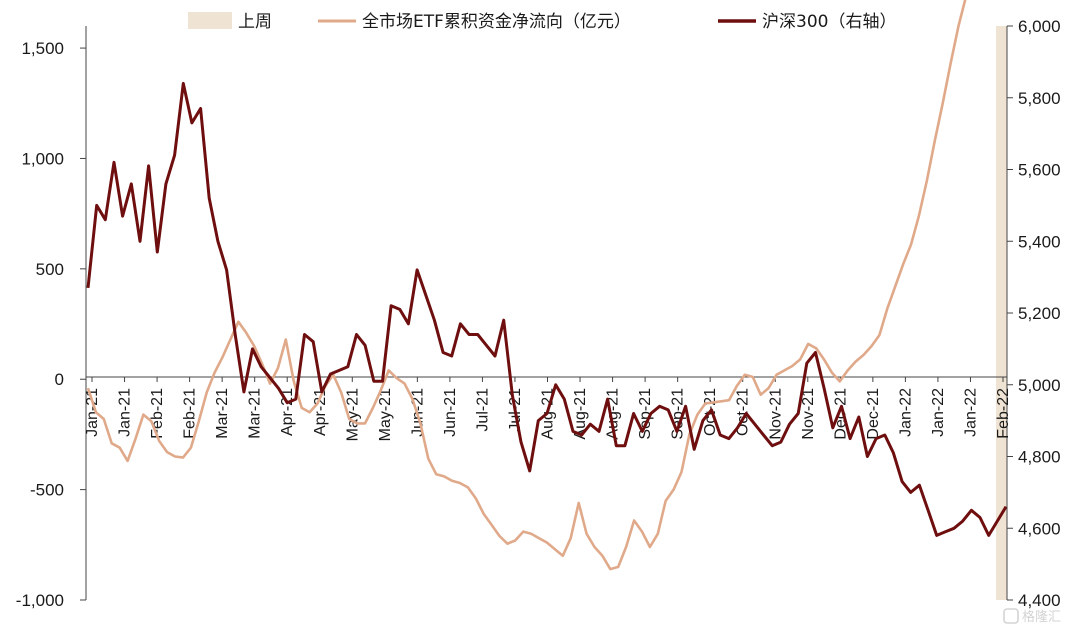 Image resolution: width=1080 pixels, height=634 pixels. Describe the element at coordinates (1039, 98) in the screenshot. I see `right-tick-label: 5,800` at that location.